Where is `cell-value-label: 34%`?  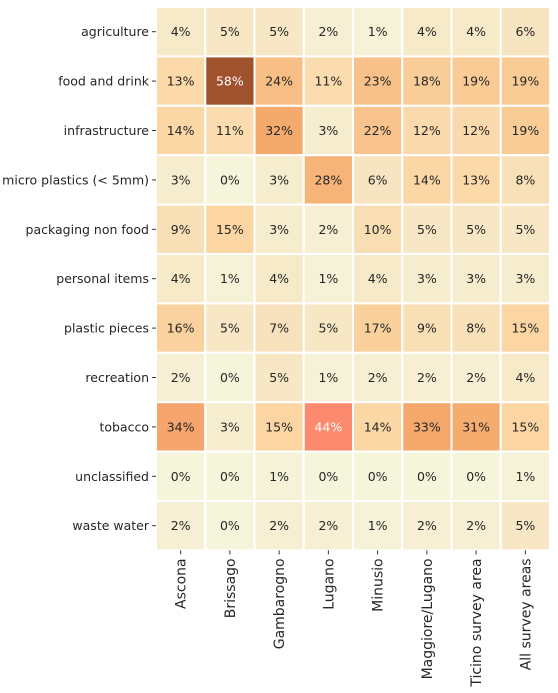 cell-value-label: 34% is located at coordinates (181, 426).